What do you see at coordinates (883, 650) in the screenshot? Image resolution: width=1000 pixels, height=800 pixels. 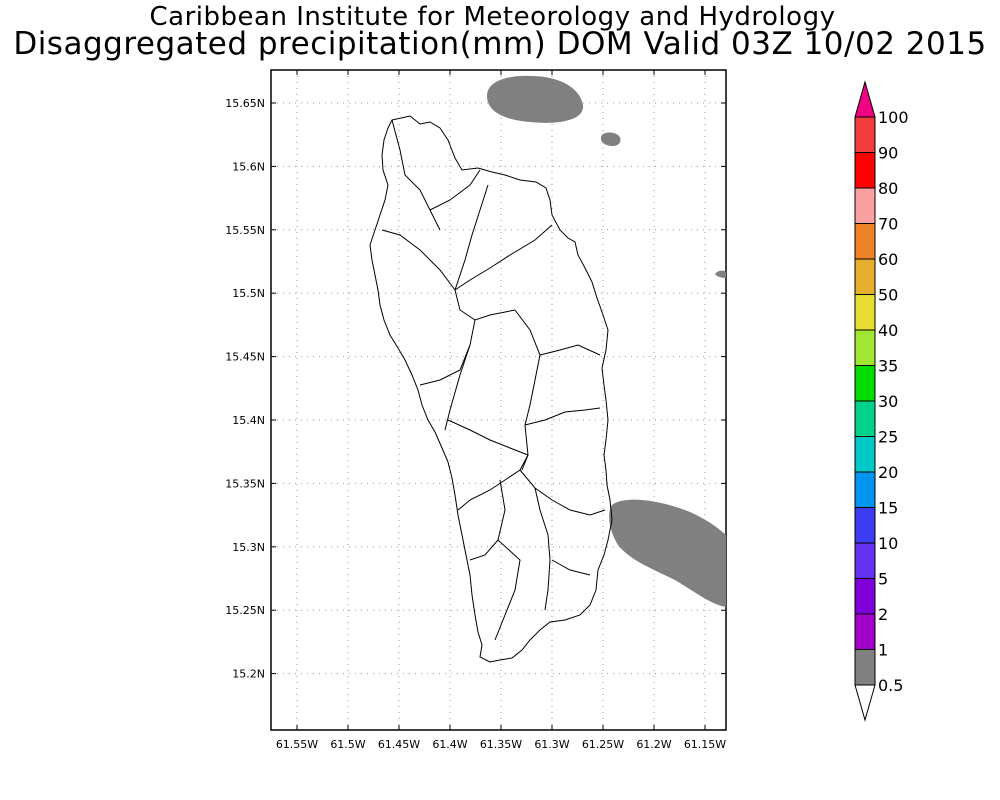 I see `colorbar-label: 1` at bounding box center [883, 650].